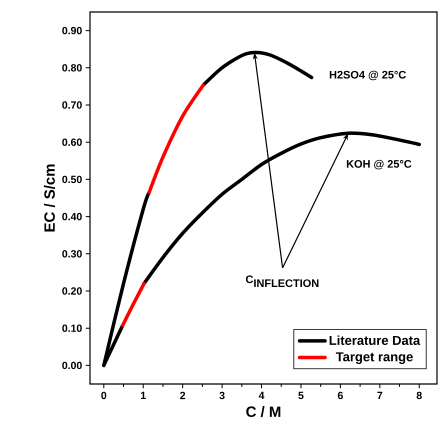  What do you see at coordinates (72, 291) in the screenshot?
I see `y-tick-label: 0.20` at bounding box center [72, 291].